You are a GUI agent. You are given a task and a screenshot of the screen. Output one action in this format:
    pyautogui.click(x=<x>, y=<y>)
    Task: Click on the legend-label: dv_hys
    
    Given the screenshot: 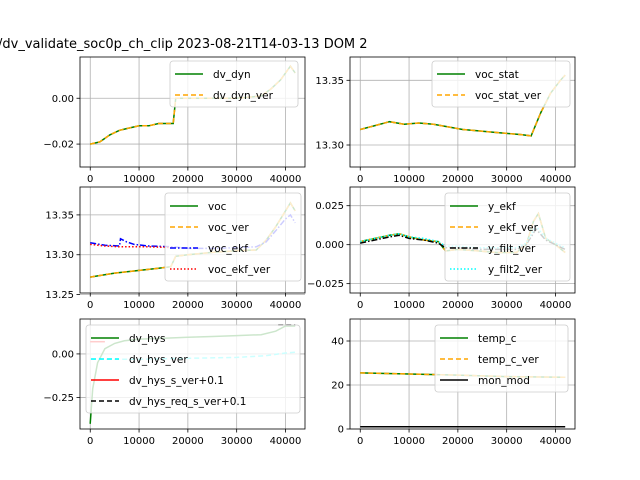 What is the action you would take?
    pyautogui.click(x=147, y=339)
    